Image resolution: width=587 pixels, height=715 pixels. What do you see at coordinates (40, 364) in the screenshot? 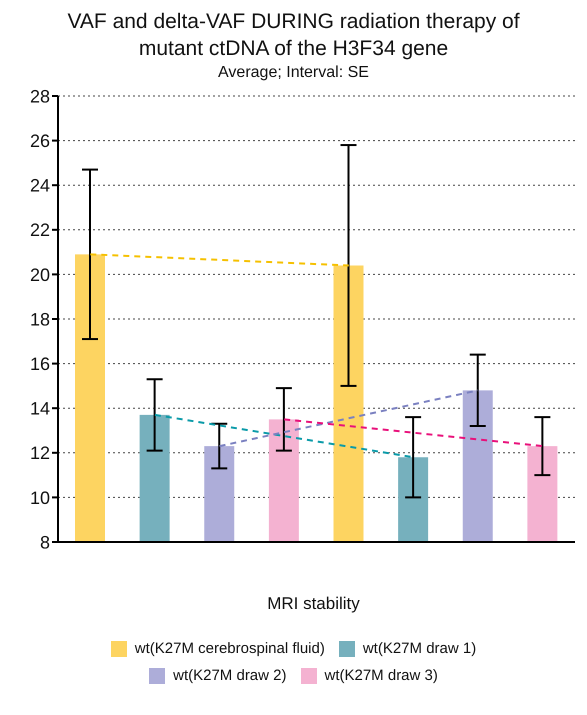
I see `y-tick-label: 16` at bounding box center [40, 364].